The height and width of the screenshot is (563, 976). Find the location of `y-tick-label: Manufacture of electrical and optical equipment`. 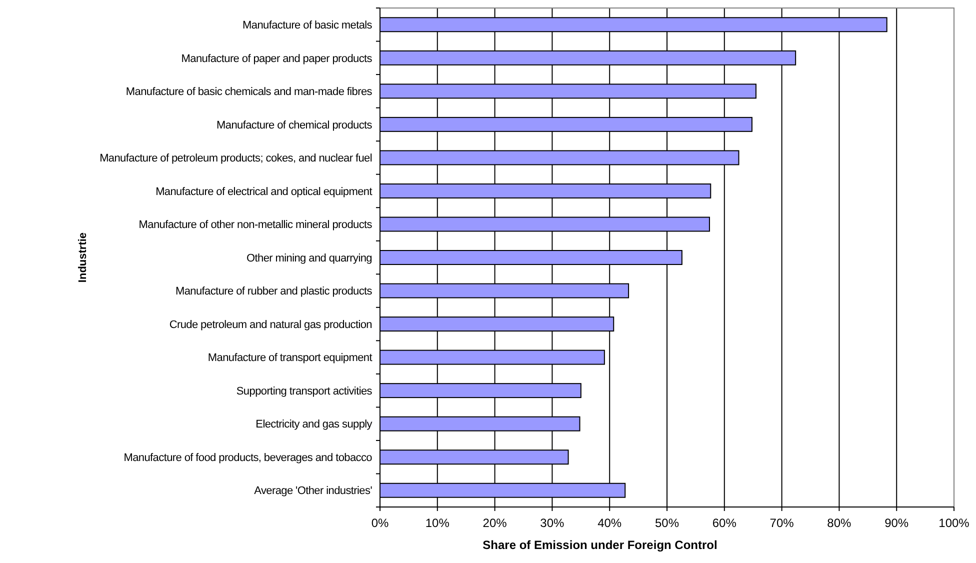

y-tick-label: Manufacture of electrical and optical equipment is located at coordinates (264, 192).